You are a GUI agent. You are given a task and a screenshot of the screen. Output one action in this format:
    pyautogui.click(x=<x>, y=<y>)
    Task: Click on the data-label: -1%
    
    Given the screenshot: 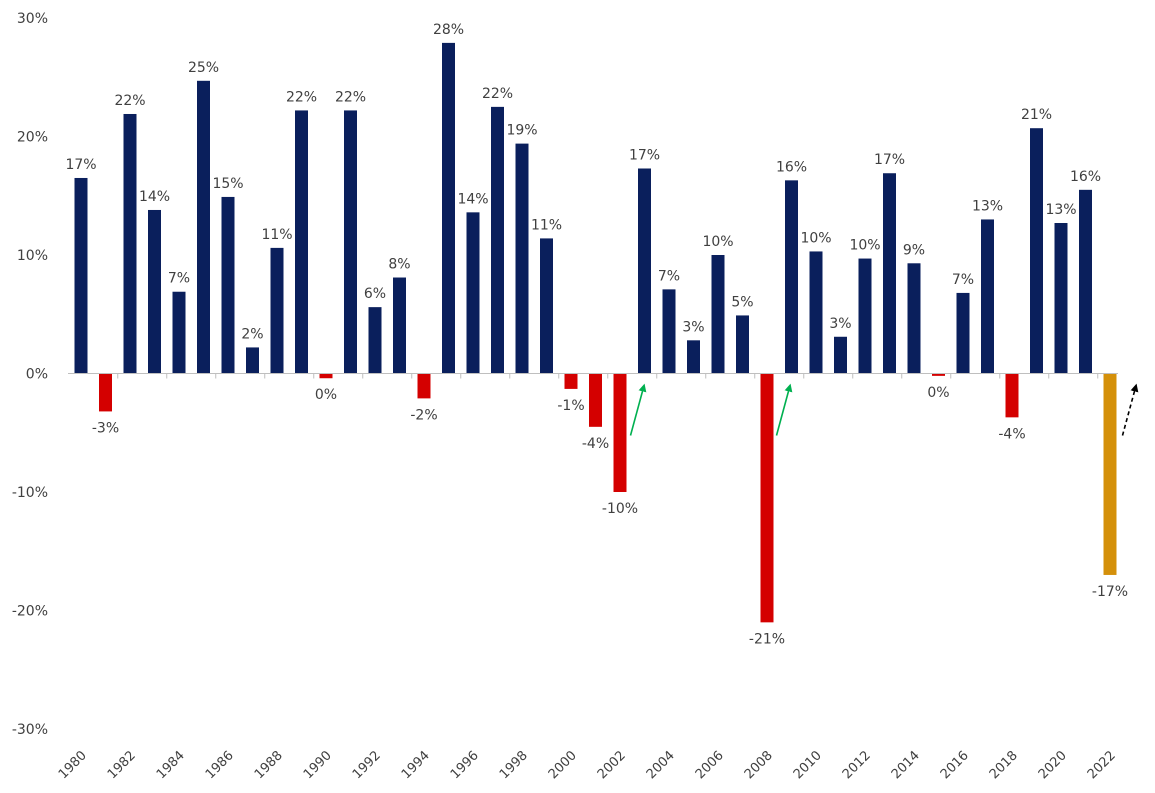 What is the action you would take?
    pyautogui.click(x=570, y=406)
    